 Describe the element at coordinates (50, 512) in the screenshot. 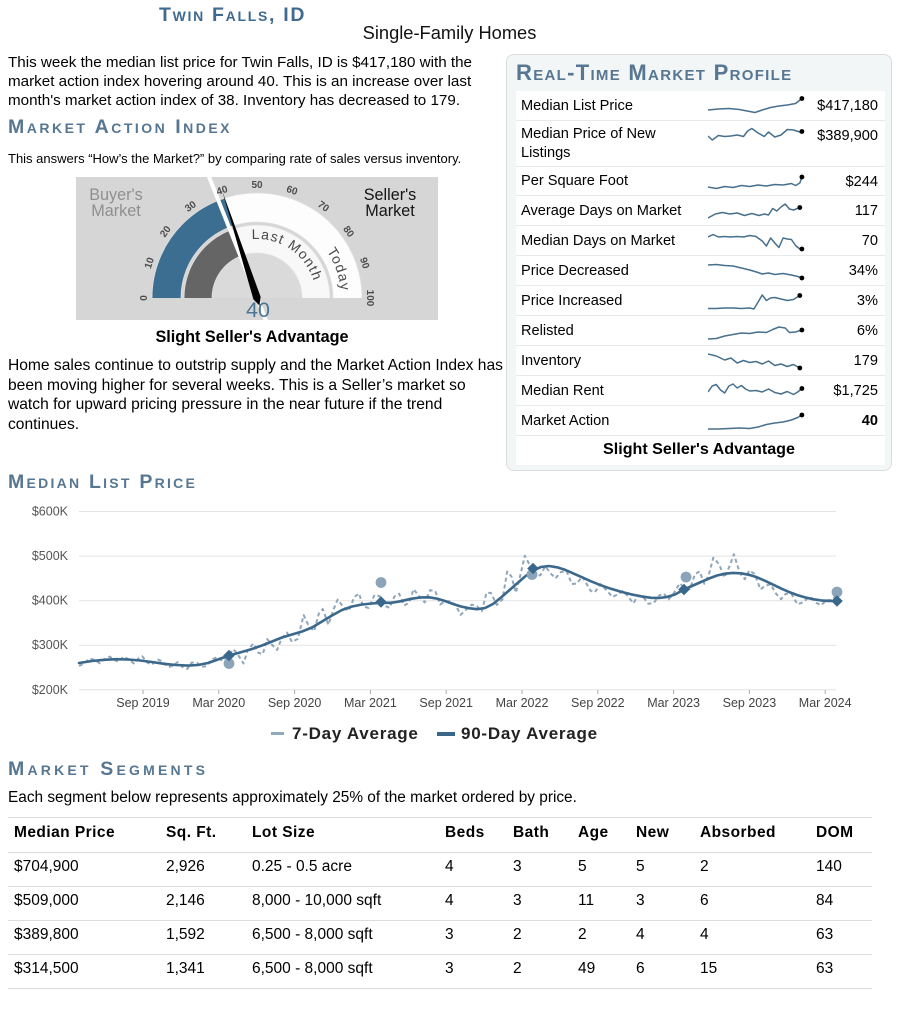

I see `svg-text: $600K` at that location.